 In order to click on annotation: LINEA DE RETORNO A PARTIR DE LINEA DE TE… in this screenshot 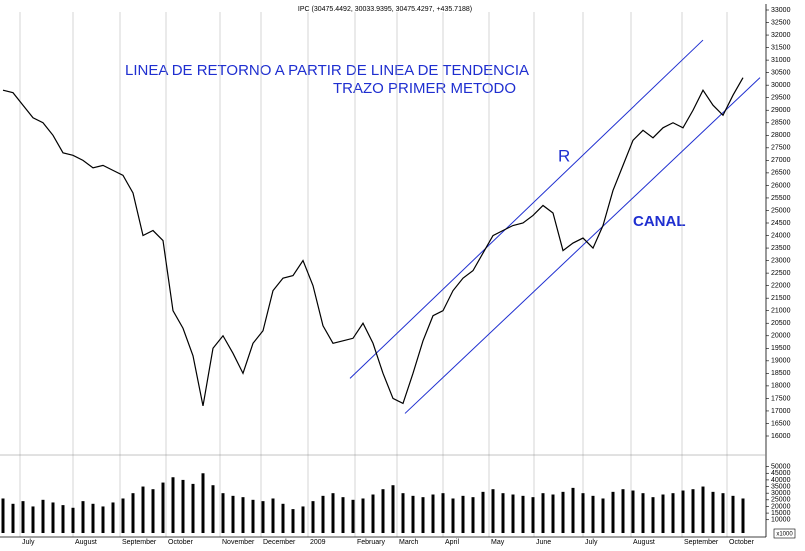, I will do `click(327, 70)`.